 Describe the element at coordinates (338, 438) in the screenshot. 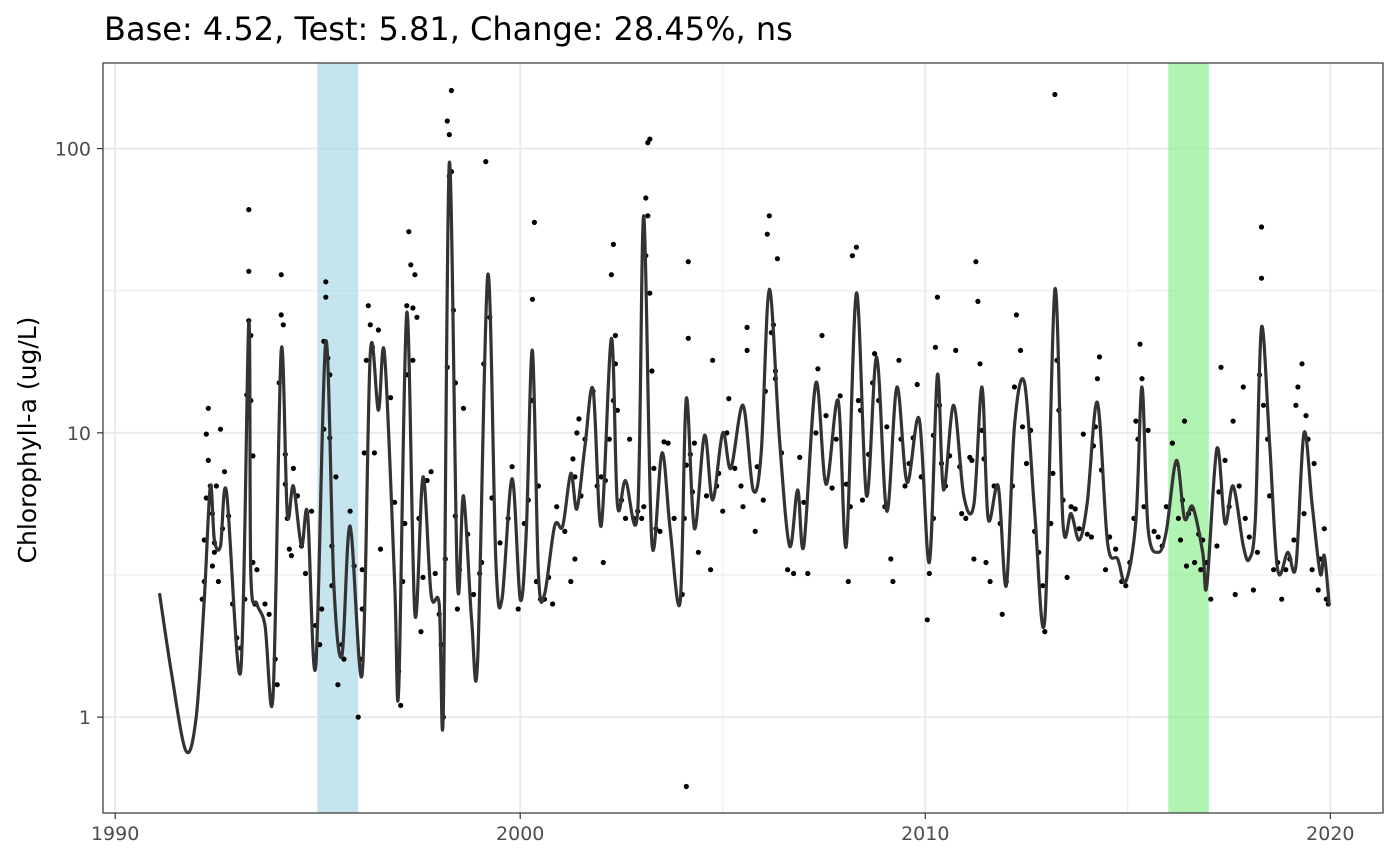

I see `shaded-period` at that location.